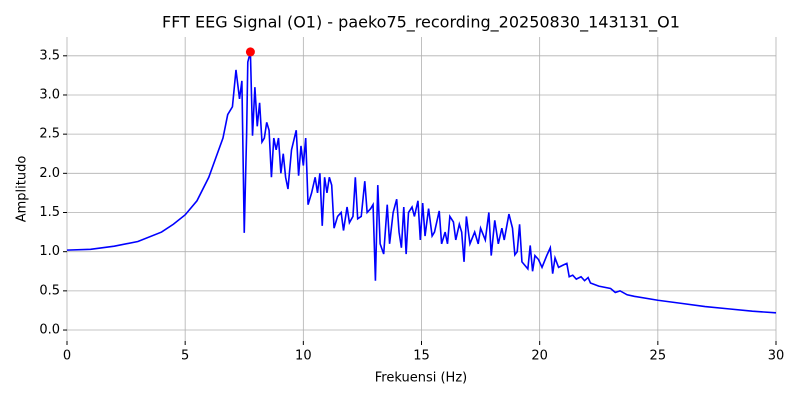  What do you see at coordinates (49, 55) in the screenshot?
I see `y-tick-label: 3.5` at bounding box center [49, 55].